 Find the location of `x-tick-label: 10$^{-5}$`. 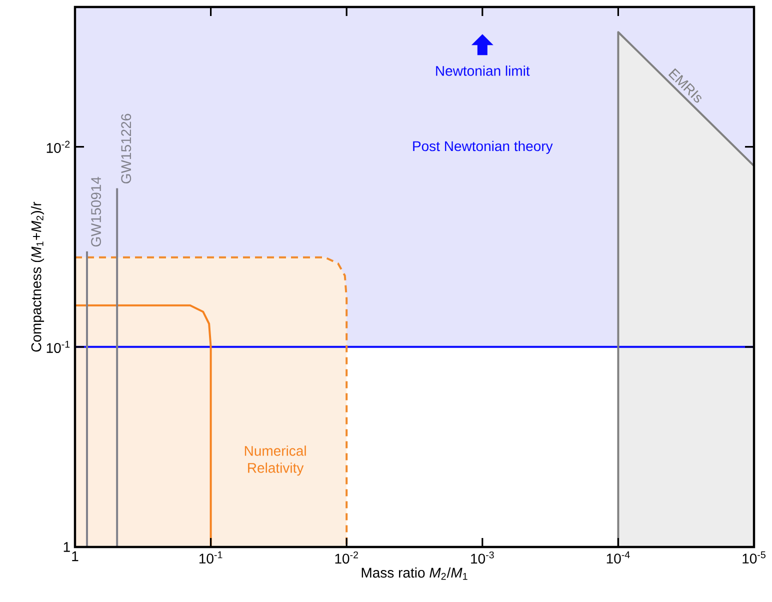

x-tick-label: 10$^{-5}$ is located at coordinates (754, 557).